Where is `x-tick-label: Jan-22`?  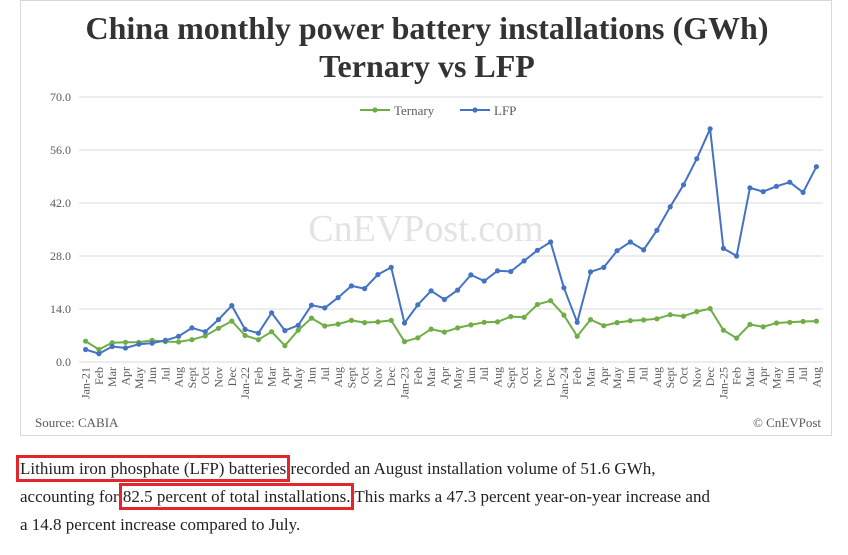 x-tick-label: Jan-22 is located at coordinates (245, 383).